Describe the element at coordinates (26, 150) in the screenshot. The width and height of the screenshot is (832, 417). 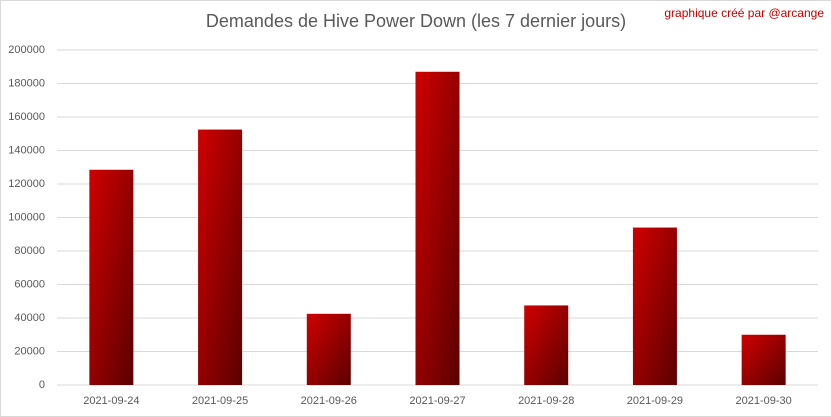
I see `y-tick-label: 140000` at that location.